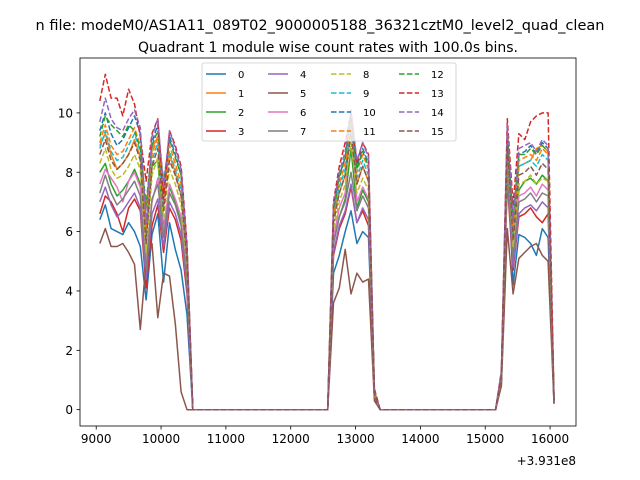 The image size is (640, 480). I want to click on legend-label-15: 15, so click(437, 132).